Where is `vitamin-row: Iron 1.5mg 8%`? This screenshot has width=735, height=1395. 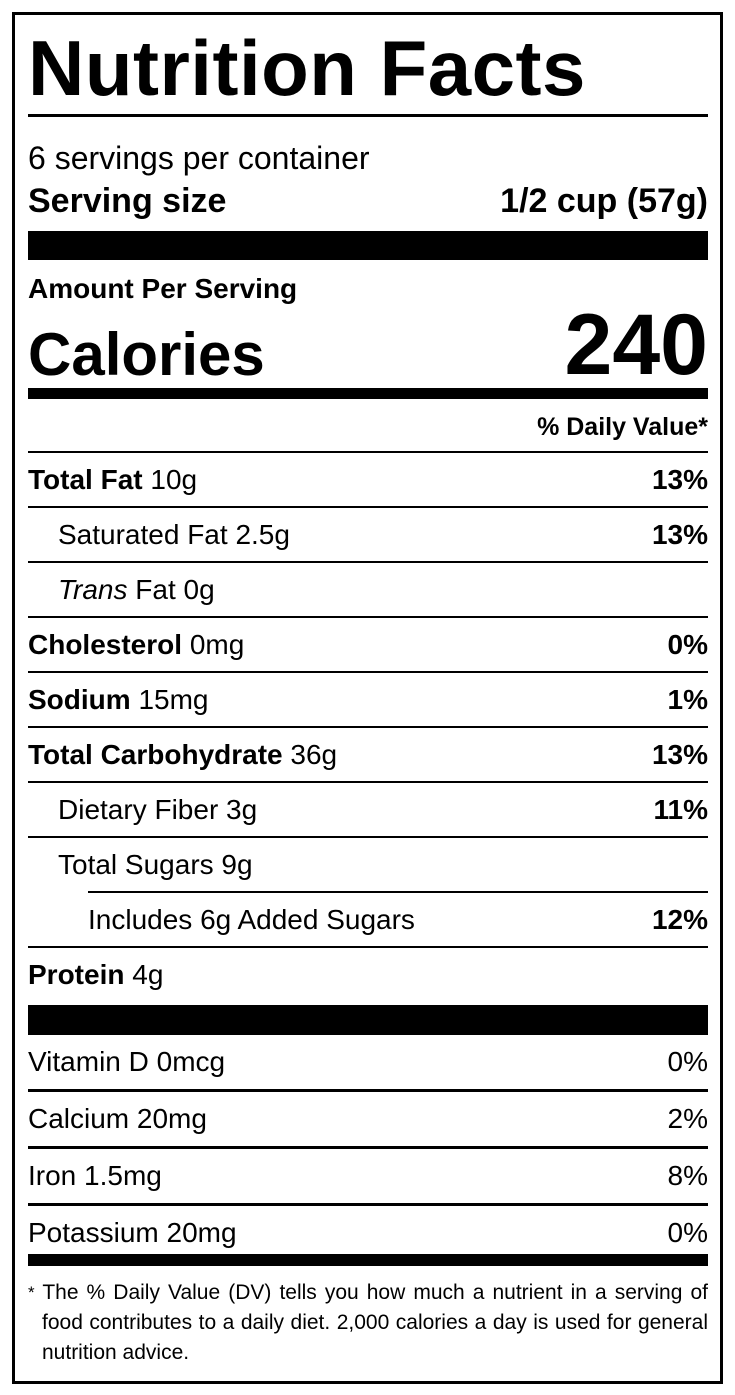 vitamin-row: Iron 1.5mg 8% is located at coordinates (368, 1177).